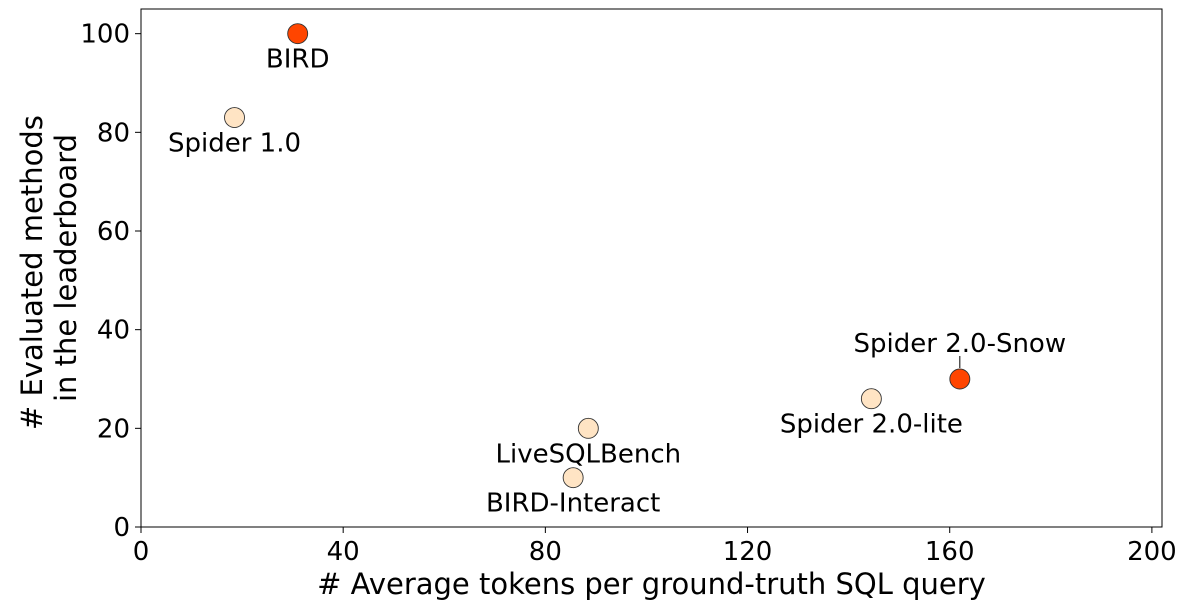 This screenshot has width=1189, height=609. Describe the element at coordinates (588, 454) in the screenshot. I see `data-point-label: LiveSQLBench` at that location.